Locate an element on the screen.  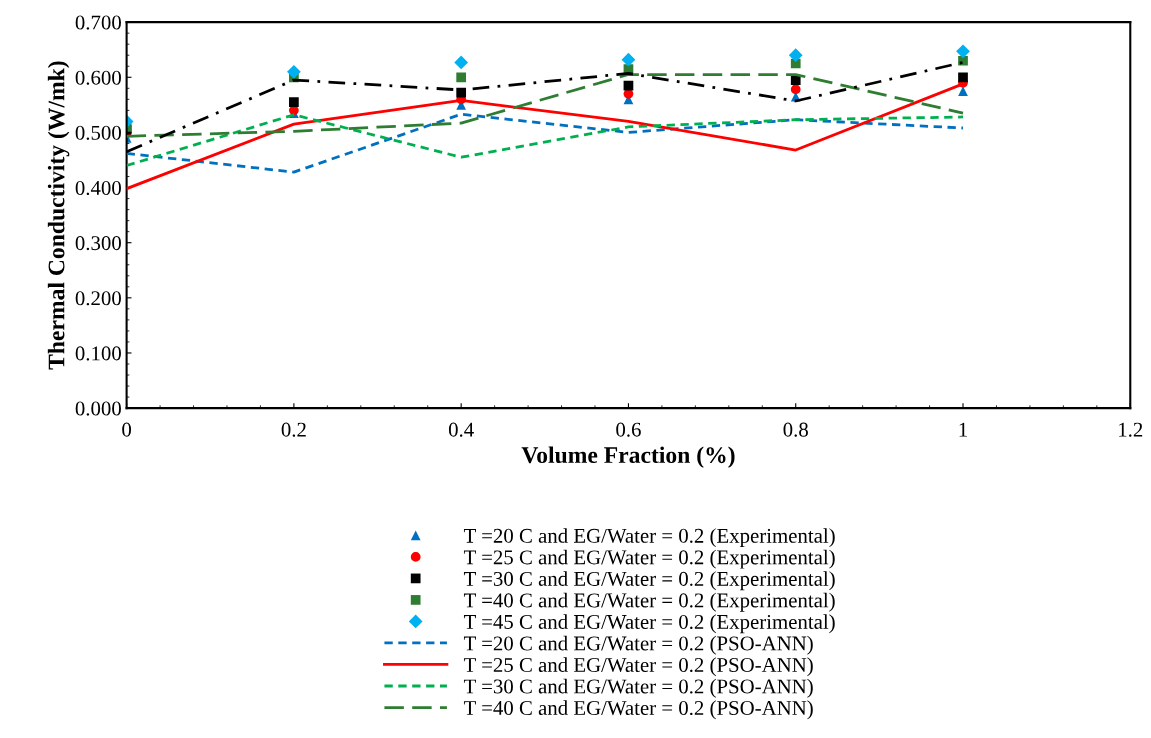
x-tick-label: 0 is located at coordinates (127, 429).